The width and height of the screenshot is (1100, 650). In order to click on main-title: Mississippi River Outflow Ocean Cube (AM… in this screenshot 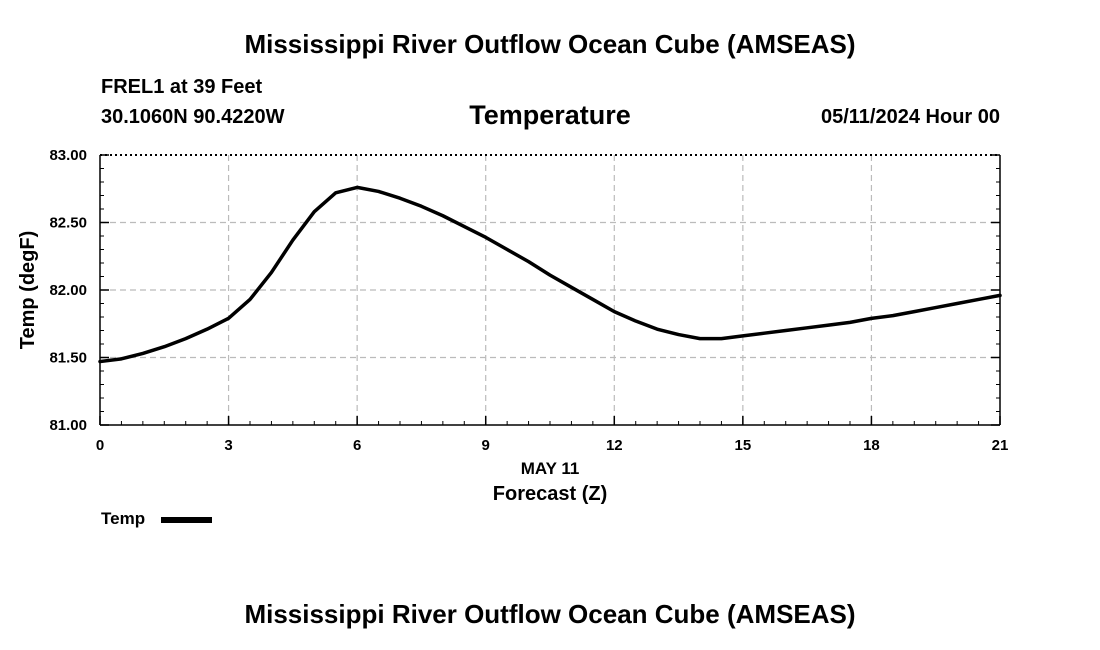, I will do `click(550, 44)`.